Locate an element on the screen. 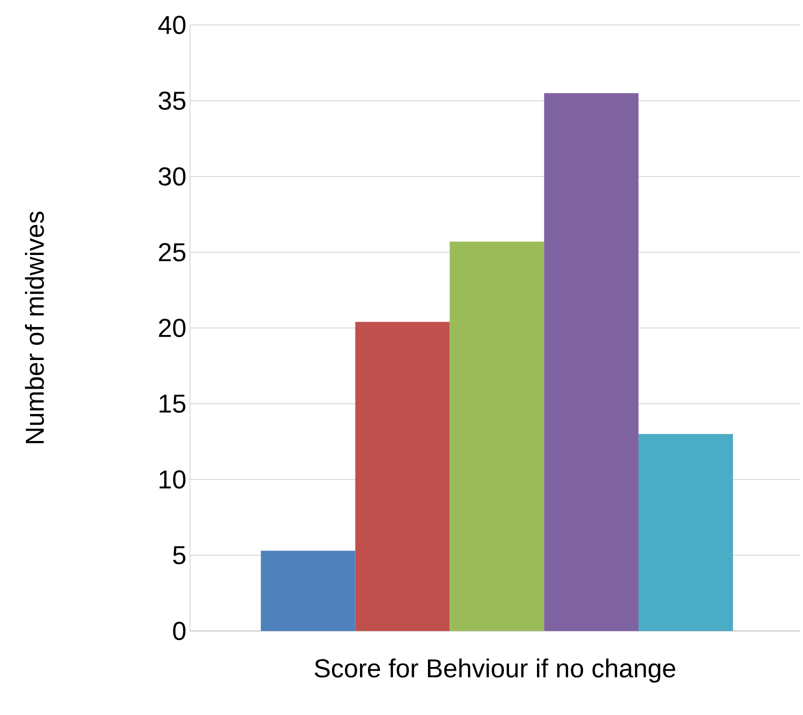 Image resolution: width=803 pixels, height=715 pixels. y-tick-label: 20 is located at coordinates (172, 328).